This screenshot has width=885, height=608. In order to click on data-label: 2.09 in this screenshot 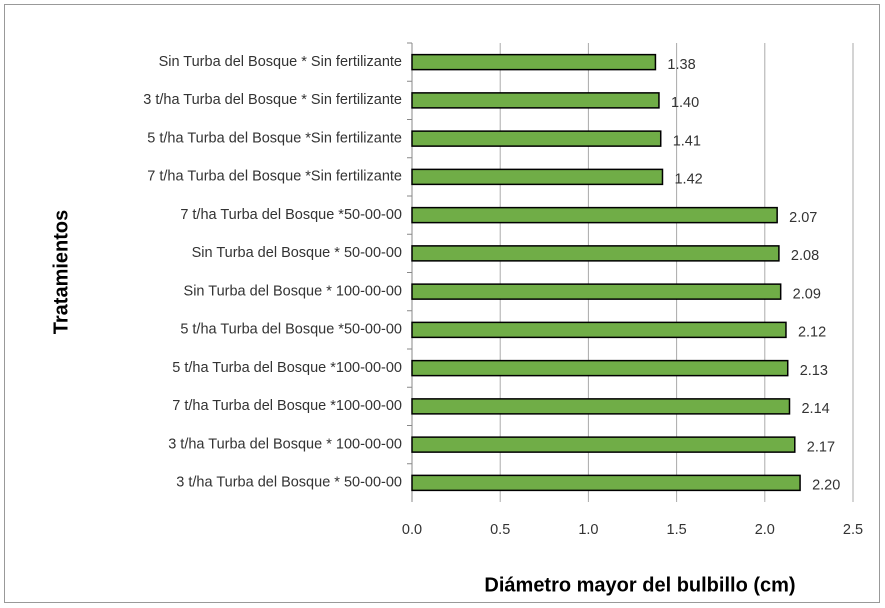, I will do `click(807, 294)`.